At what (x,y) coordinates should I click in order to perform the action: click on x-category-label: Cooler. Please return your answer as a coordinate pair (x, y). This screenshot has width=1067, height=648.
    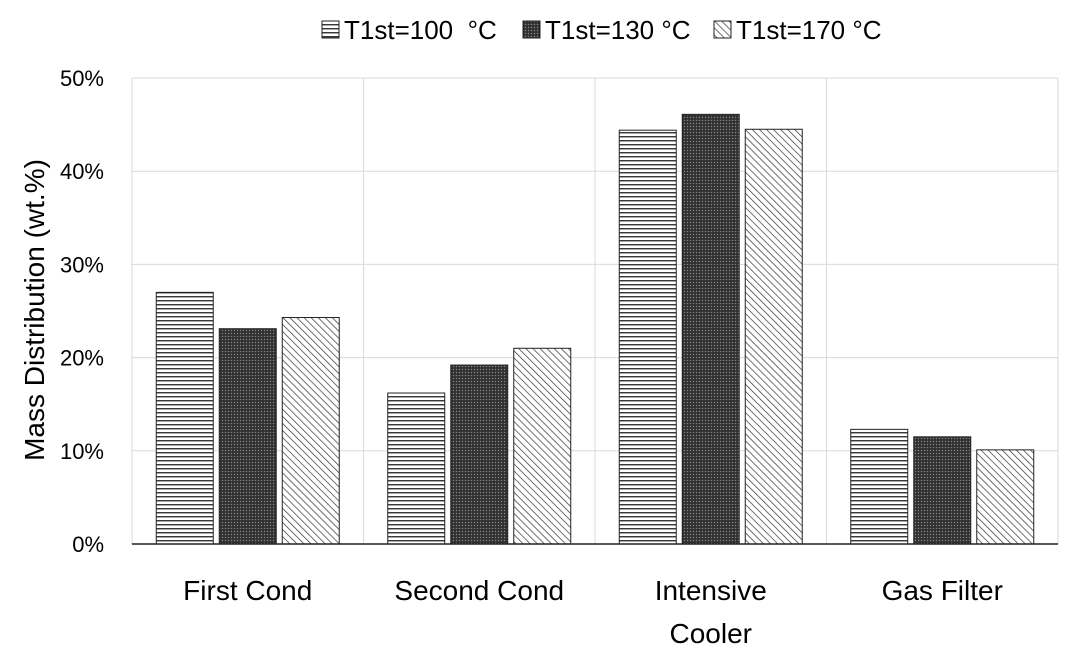
    Looking at the image, I should click on (711, 633).